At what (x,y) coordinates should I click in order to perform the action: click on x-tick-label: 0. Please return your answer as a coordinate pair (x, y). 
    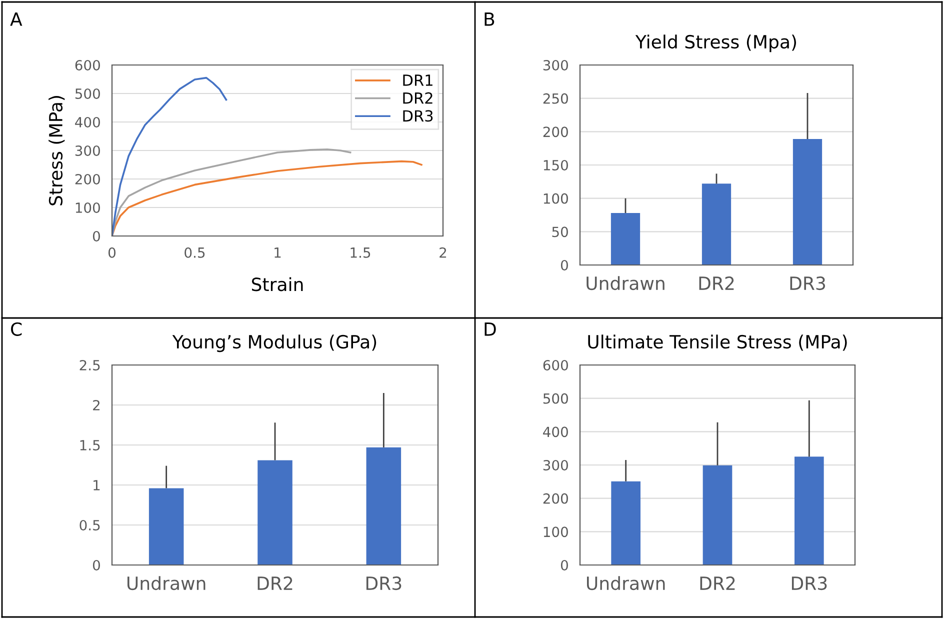
    Looking at the image, I should click on (112, 252).